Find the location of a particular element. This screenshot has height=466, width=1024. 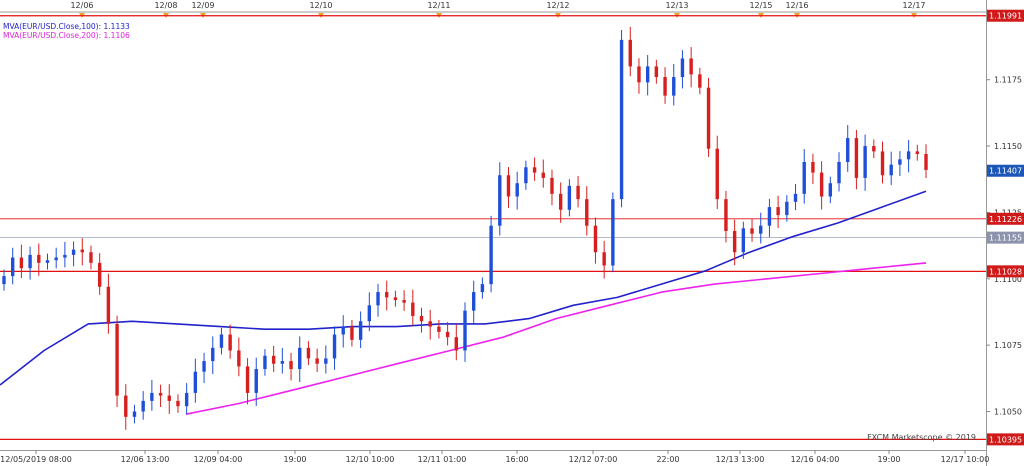

y-tick-label: 1.1150 is located at coordinates (1008, 146).